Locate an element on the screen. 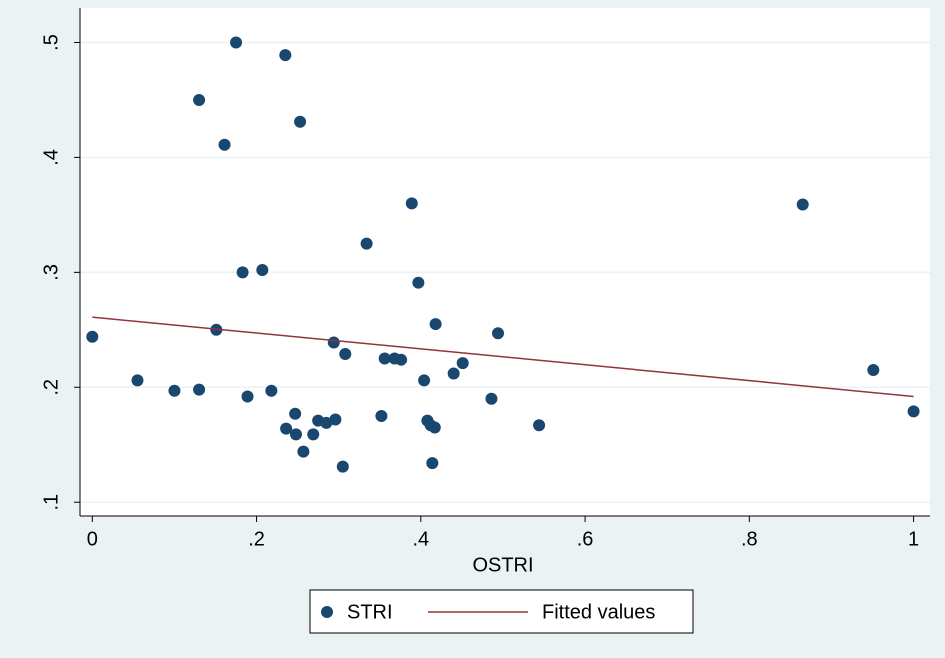  legend-marker is located at coordinates (327, 612).